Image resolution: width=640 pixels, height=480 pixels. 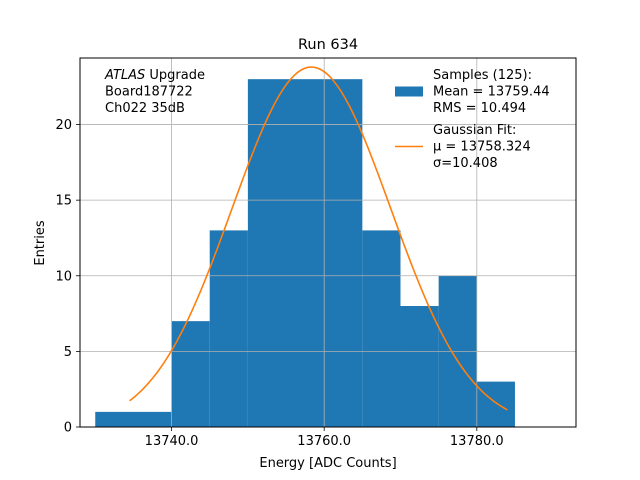 What do you see at coordinates (63, 276) in the screenshot?
I see `y-tick-label-2: 10` at bounding box center [63, 276].